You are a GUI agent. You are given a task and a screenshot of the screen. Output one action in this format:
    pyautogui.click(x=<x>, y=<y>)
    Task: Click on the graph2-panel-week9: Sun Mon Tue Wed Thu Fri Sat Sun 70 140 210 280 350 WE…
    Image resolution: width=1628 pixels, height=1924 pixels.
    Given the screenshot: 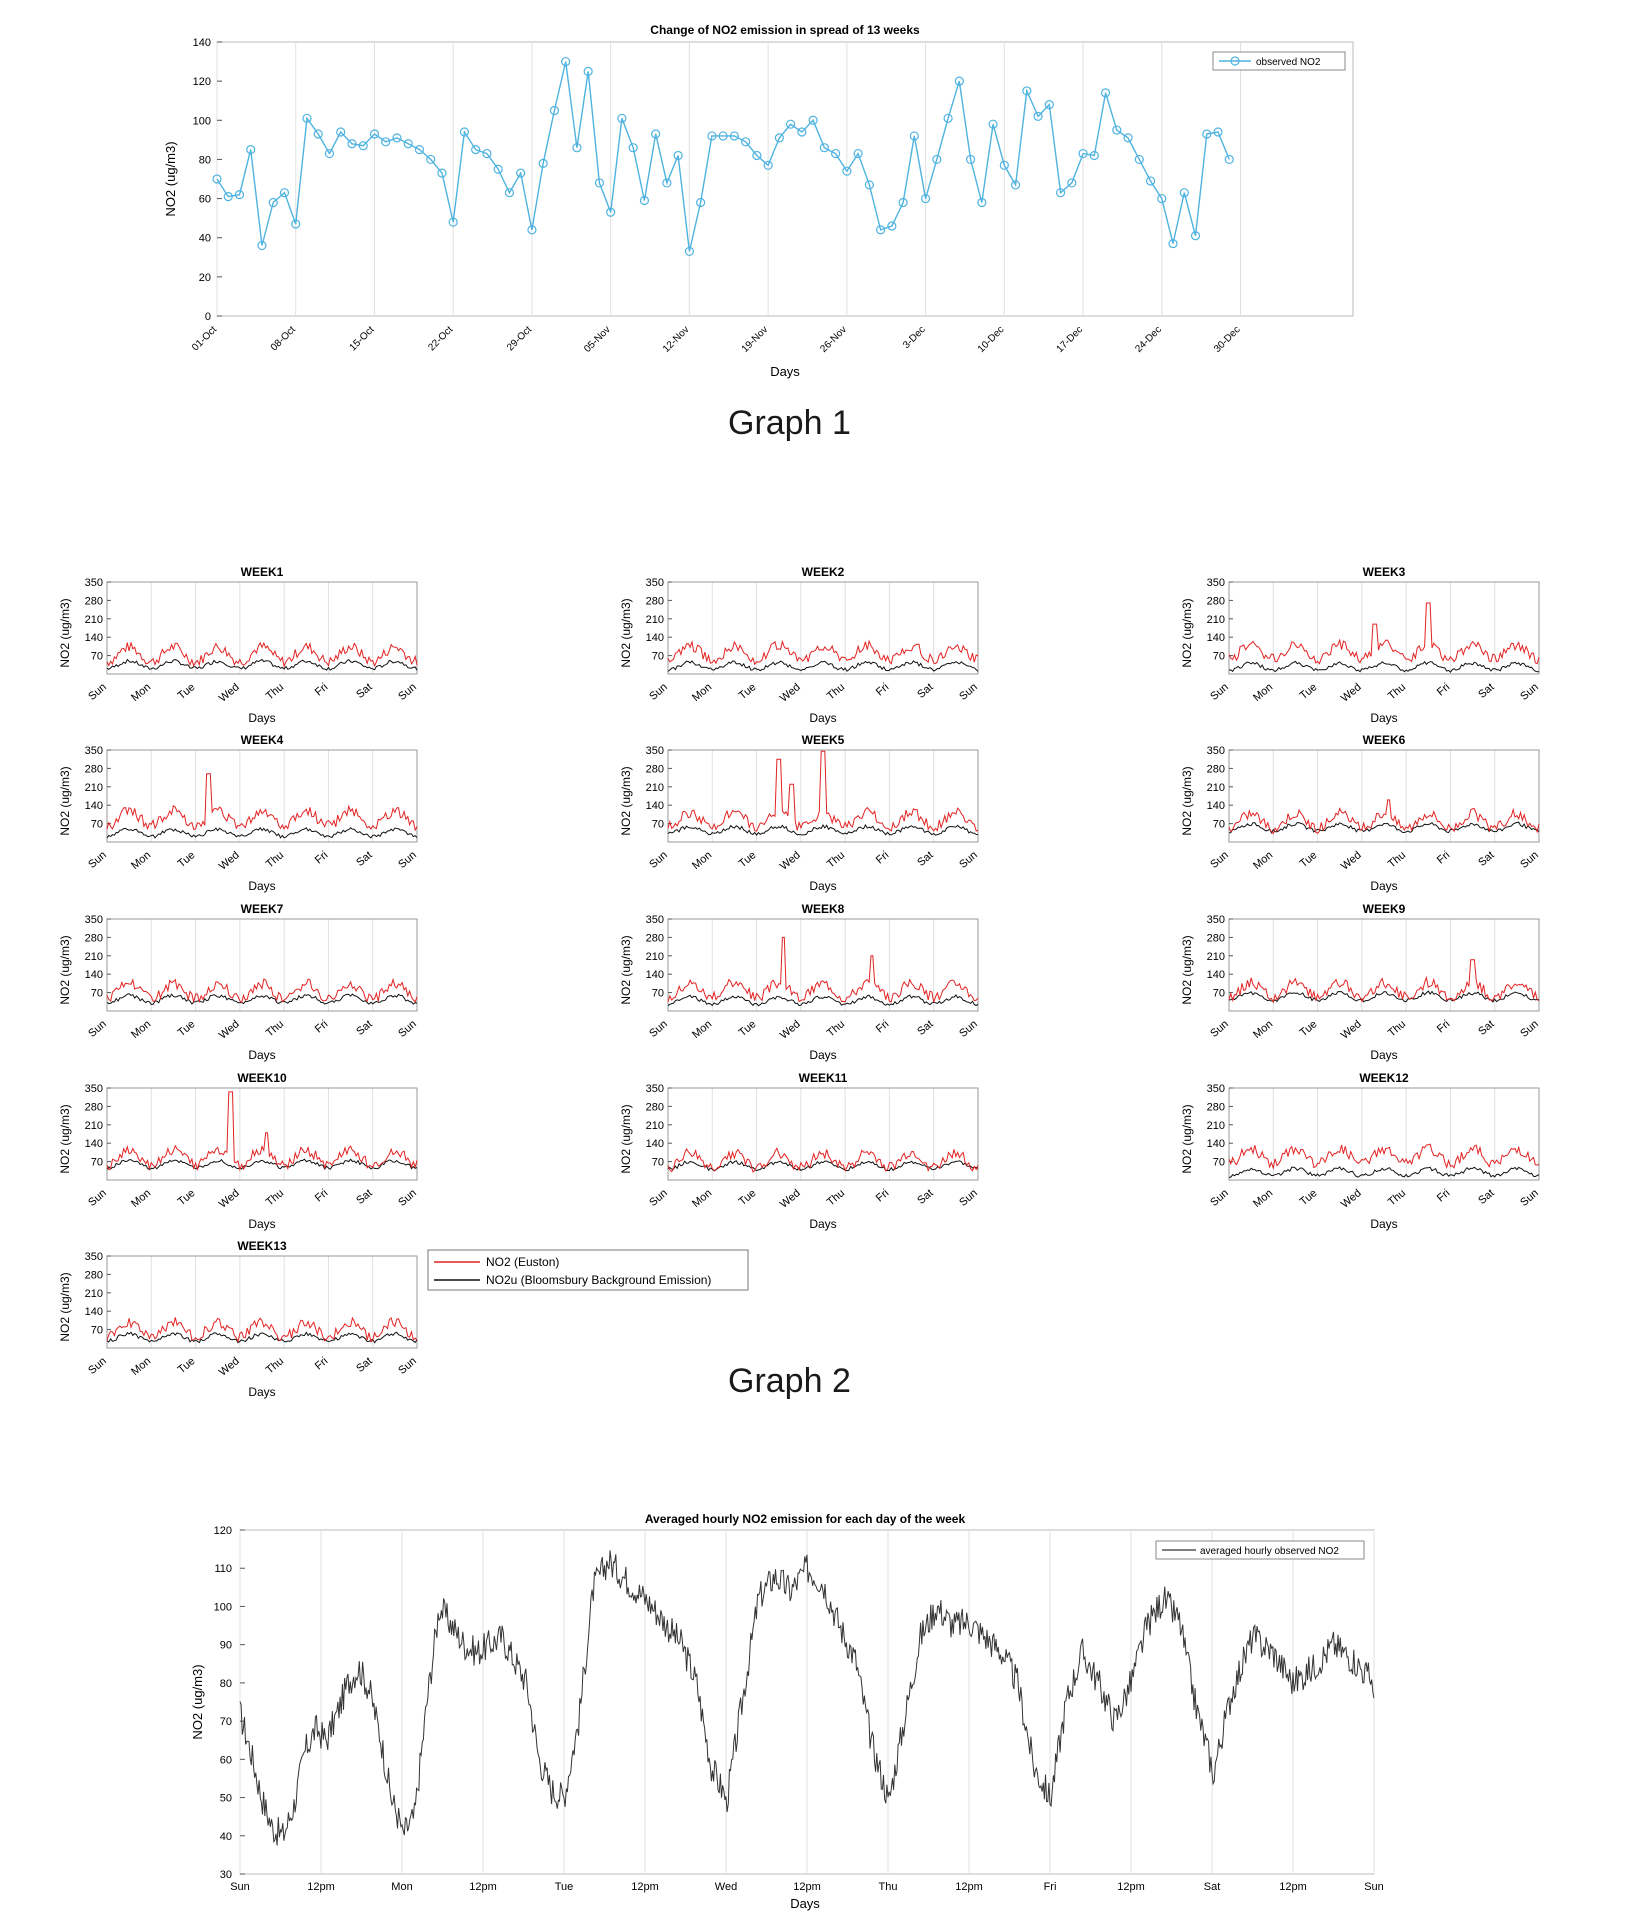 What is the action you would take?
    pyautogui.click(x=1360, y=982)
    